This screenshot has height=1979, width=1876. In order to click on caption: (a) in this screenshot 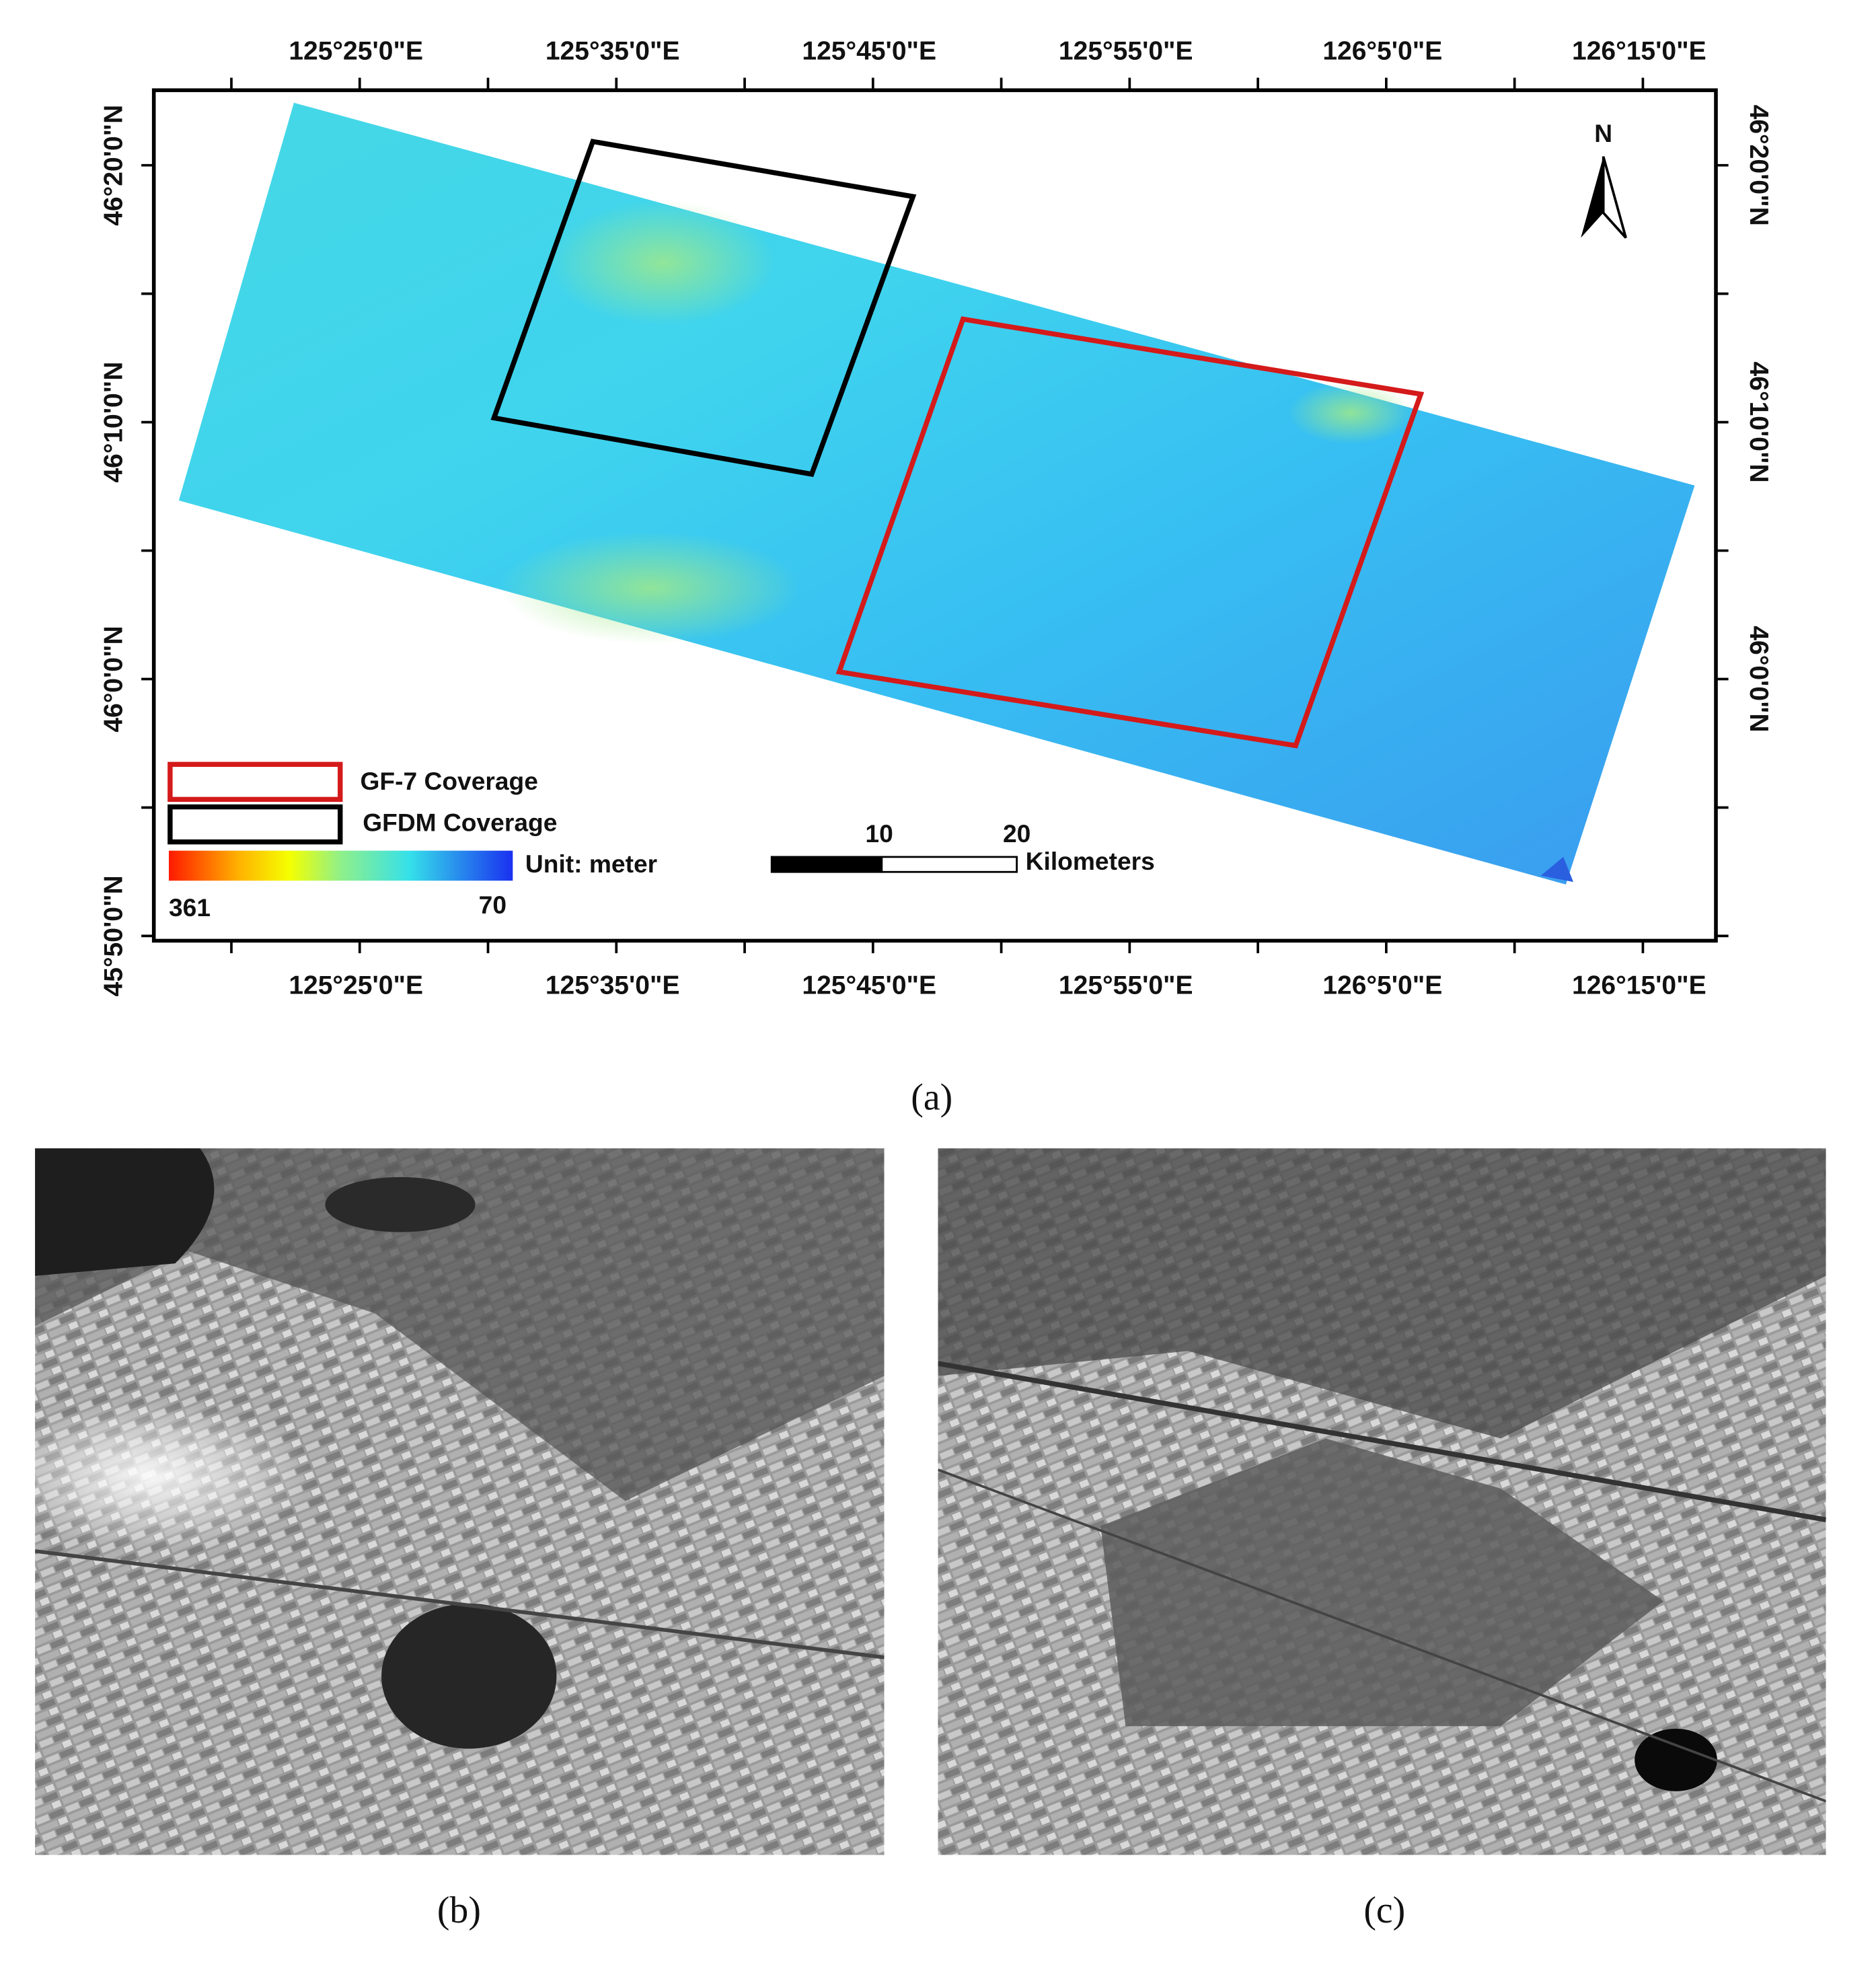, I will do `click(932, 1097)`.